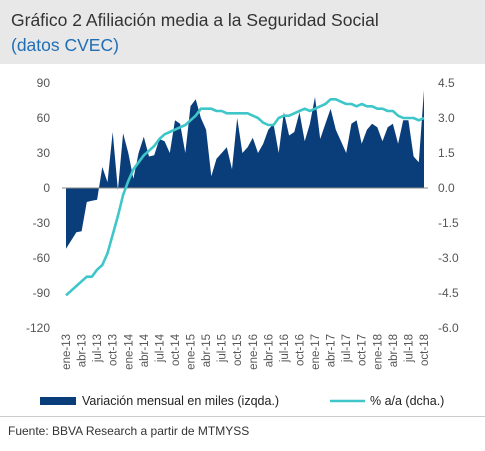 The image size is (485, 451). What do you see at coordinates (83, 350) in the screenshot?
I see `x-tick-label: abr-13` at bounding box center [83, 350].